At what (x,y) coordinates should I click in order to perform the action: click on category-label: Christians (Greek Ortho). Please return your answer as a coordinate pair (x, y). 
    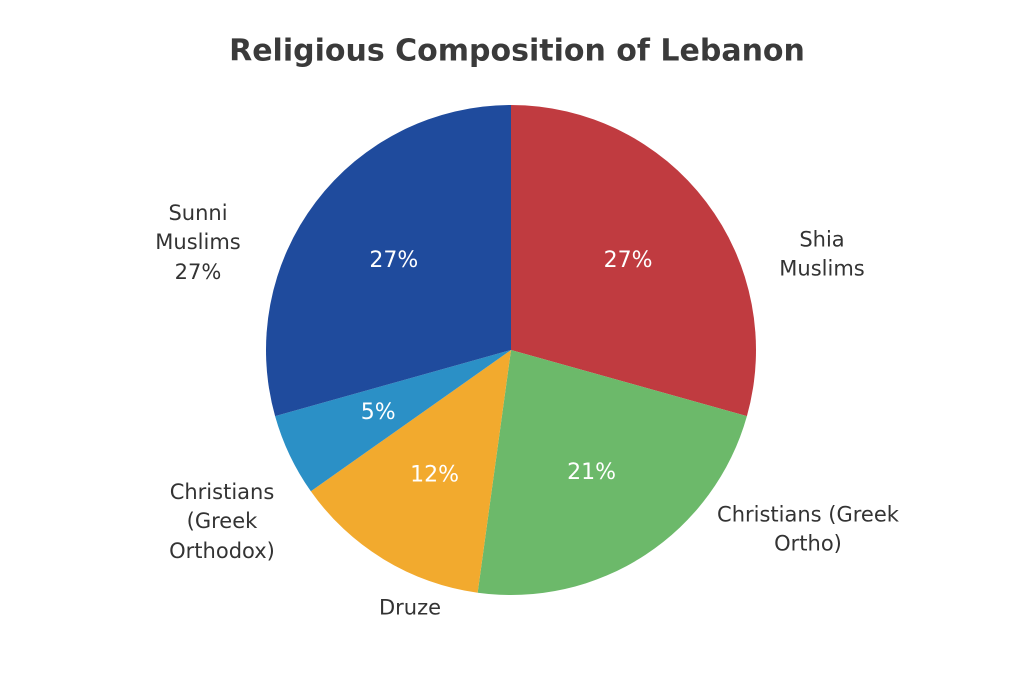
    Looking at the image, I should click on (808, 529).